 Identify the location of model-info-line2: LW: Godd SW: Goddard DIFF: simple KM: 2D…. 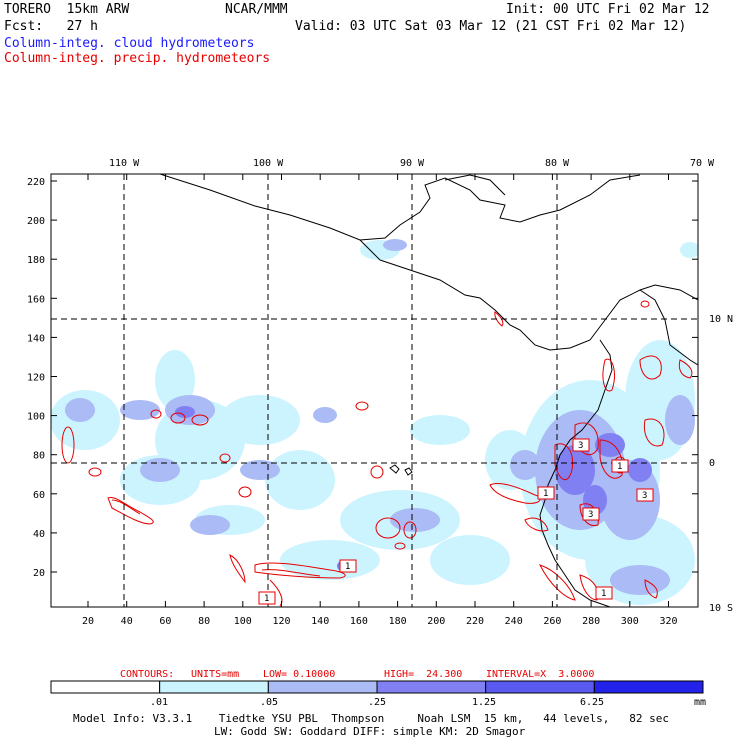
(370, 731).